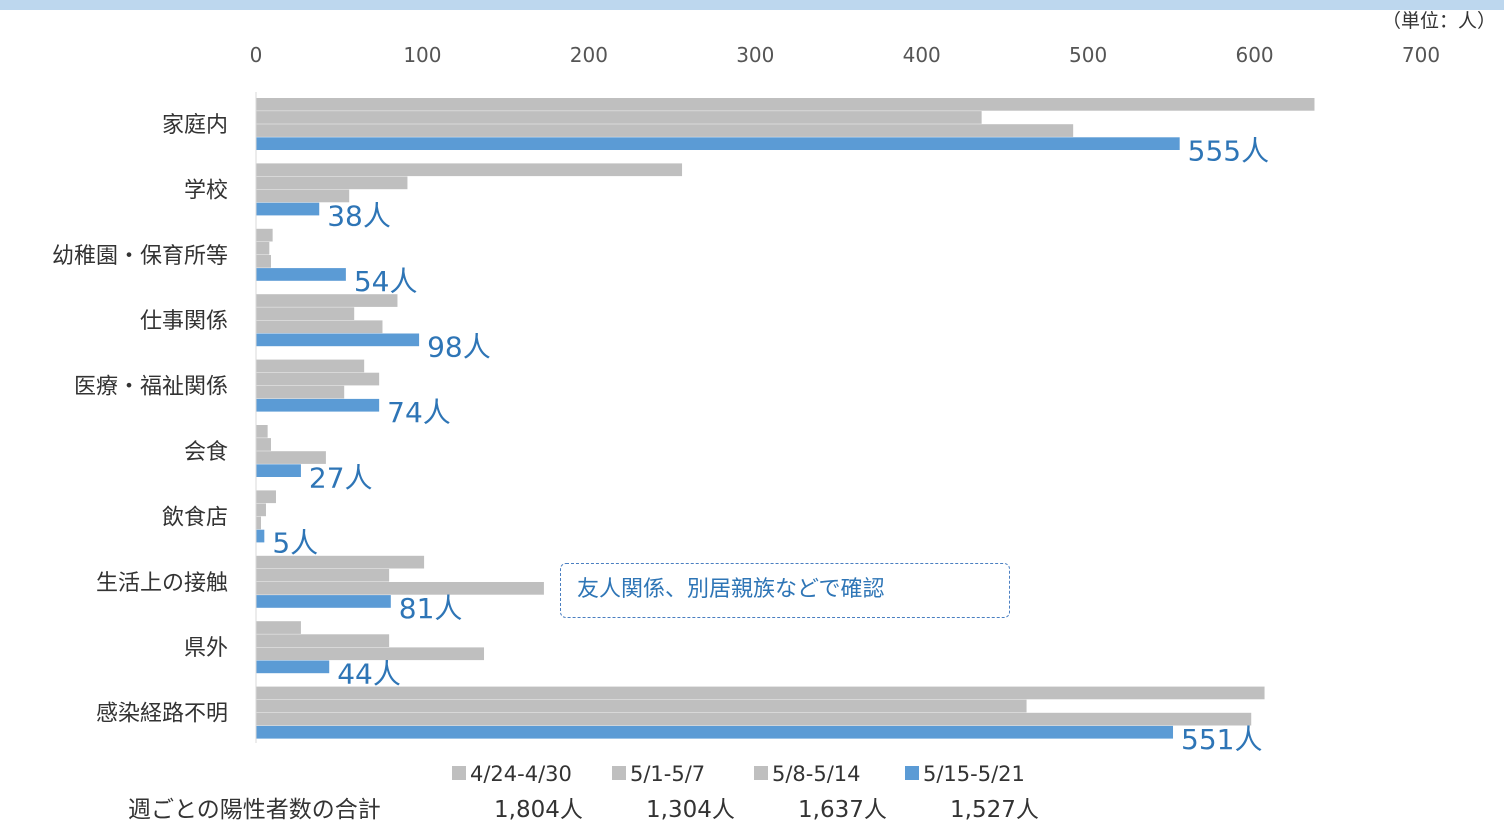 This screenshot has height=827, width=1504. I want to click on x-tick-label: 0, so click(256, 55).